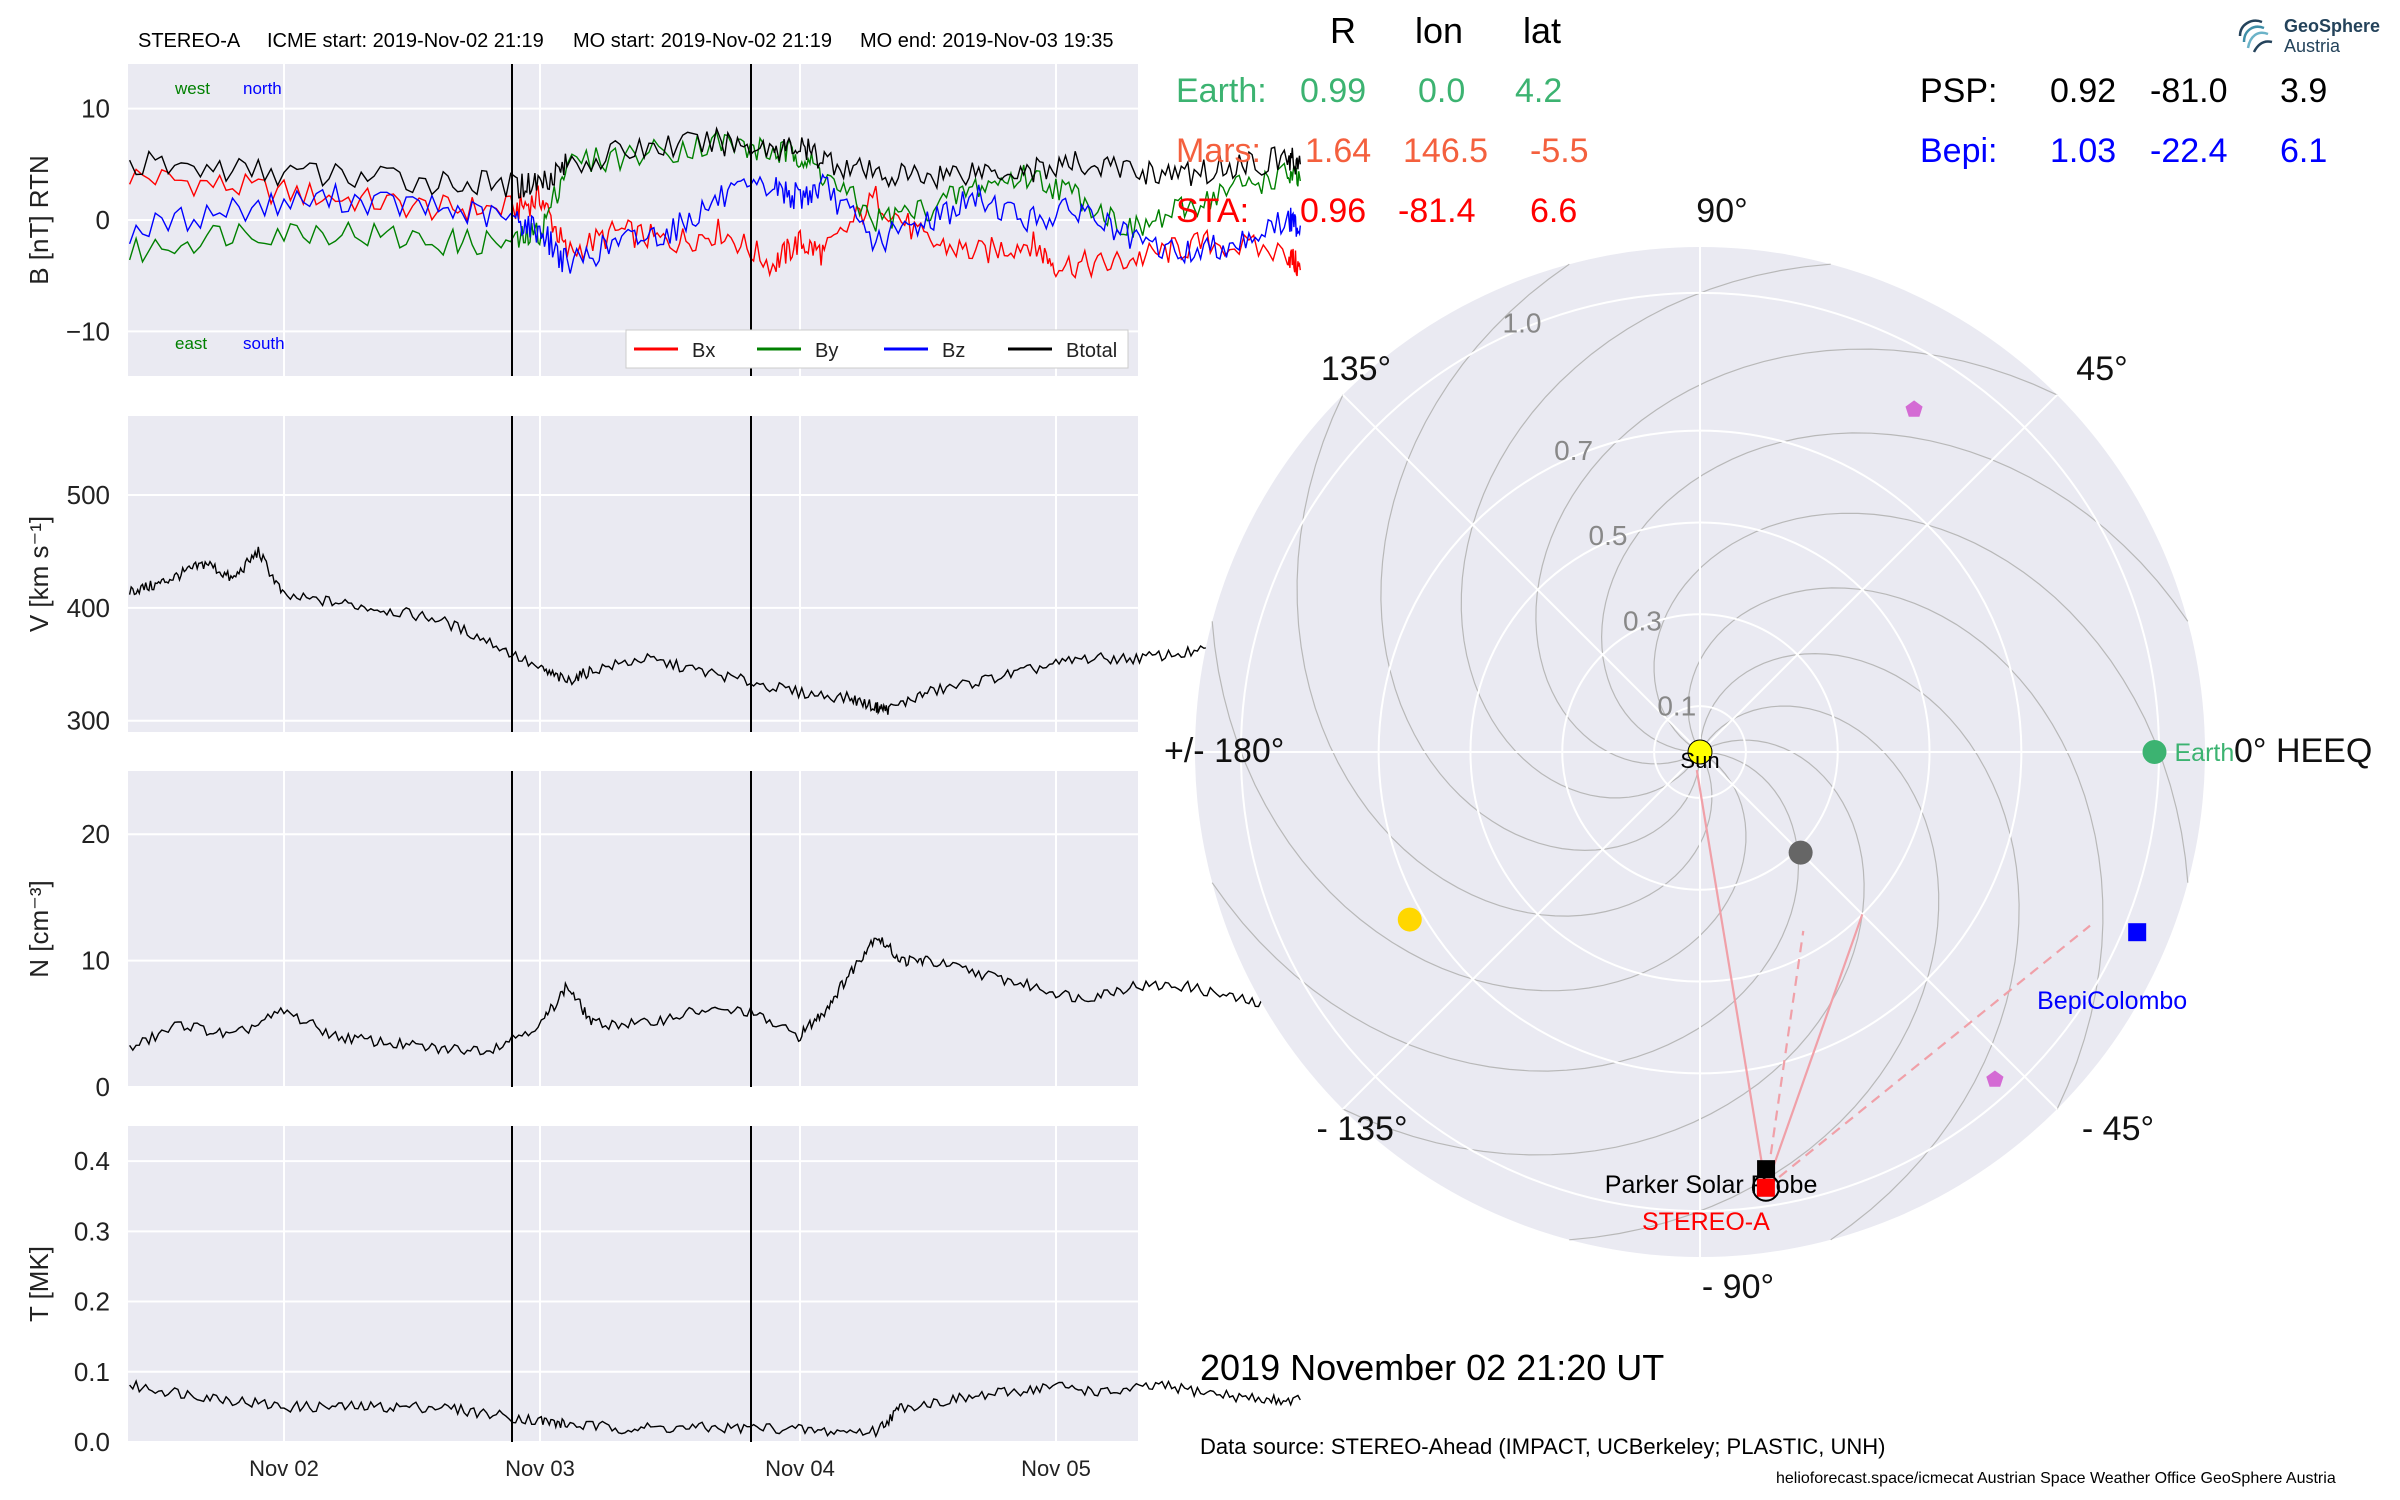 Image resolution: width=2400 pixels, height=1500 pixels. Describe the element at coordinates (1056, 1468) in the screenshot. I see `x-tick-label: Nov 05` at that location.